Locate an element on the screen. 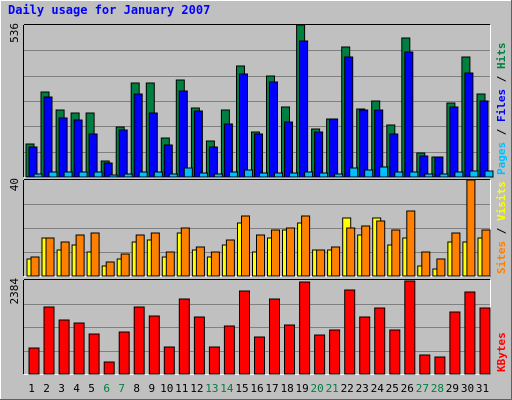 This screenshot has width=512, height=400. legend-entry: Hits is located at coordinates (501, 56).